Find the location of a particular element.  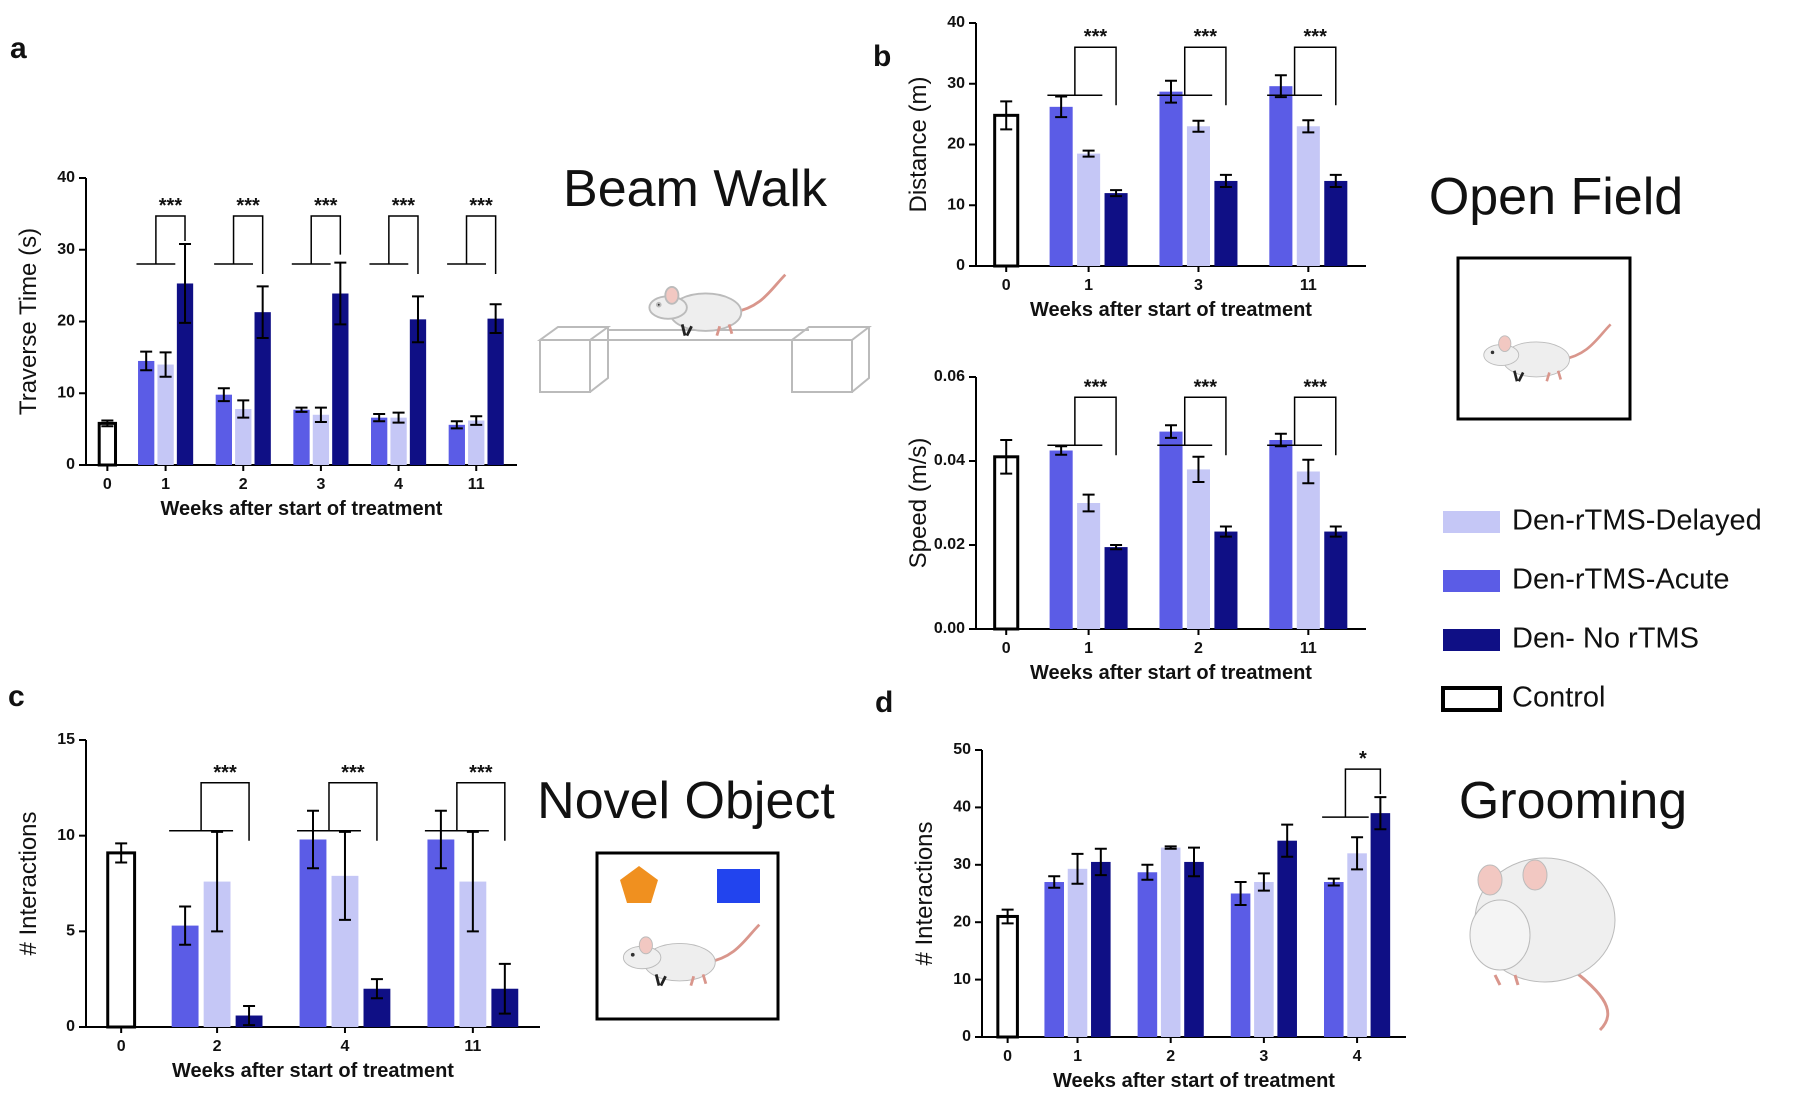

legend-label: Control is located at coordinates (1559, 698).